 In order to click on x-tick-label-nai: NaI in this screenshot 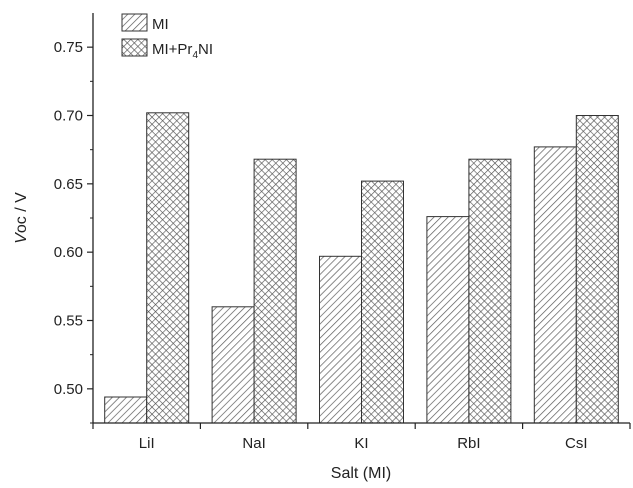, I will do `click(253, 443)`.